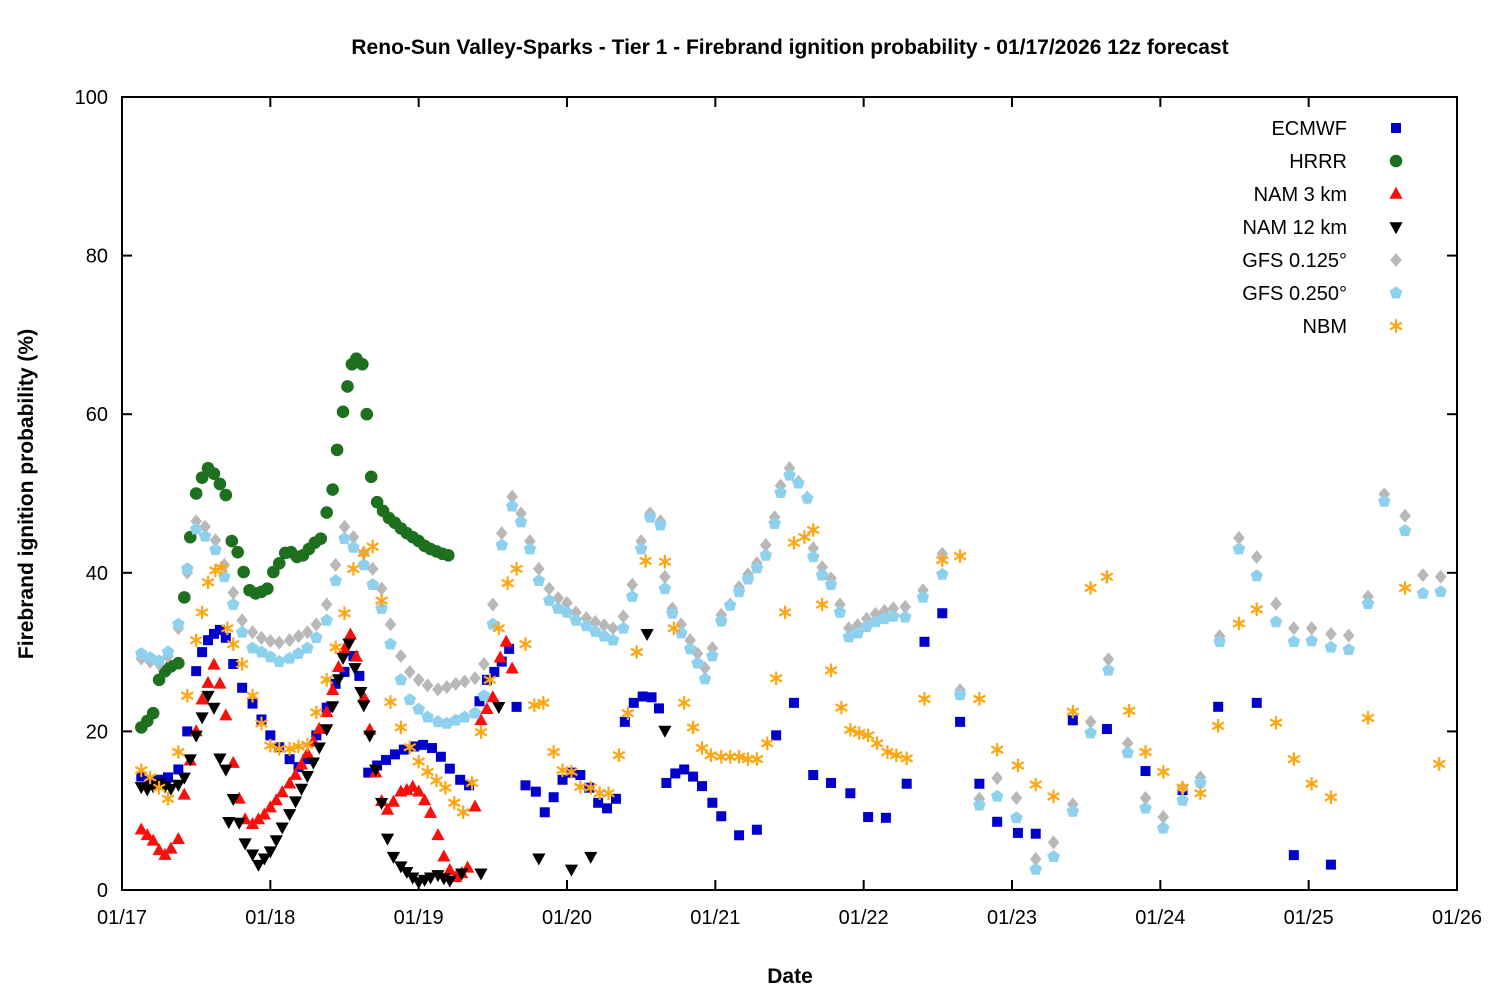  I want to click on x-axis-label: Date, so click(790, 976).